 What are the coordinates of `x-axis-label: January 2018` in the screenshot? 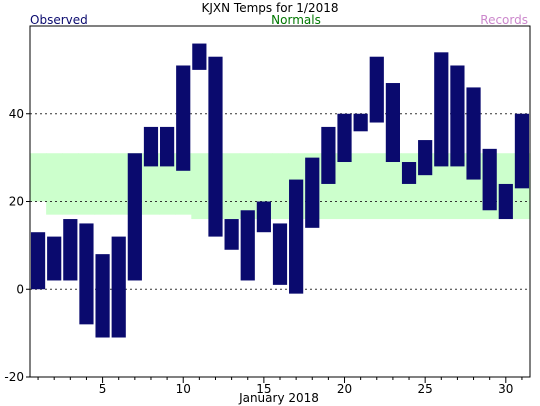 It's located at (278, 398).